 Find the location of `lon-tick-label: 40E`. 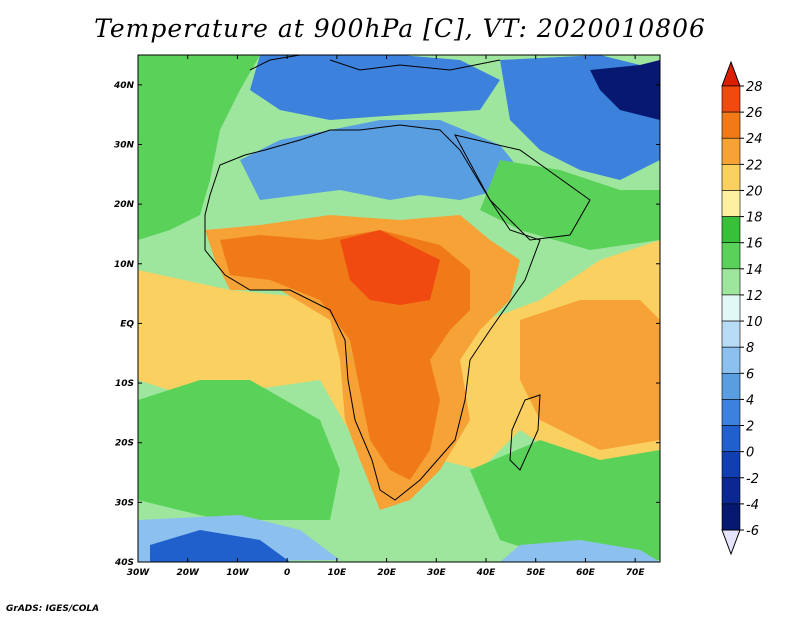

lon-tick-label: 40E is located at coordinates (486, 573).